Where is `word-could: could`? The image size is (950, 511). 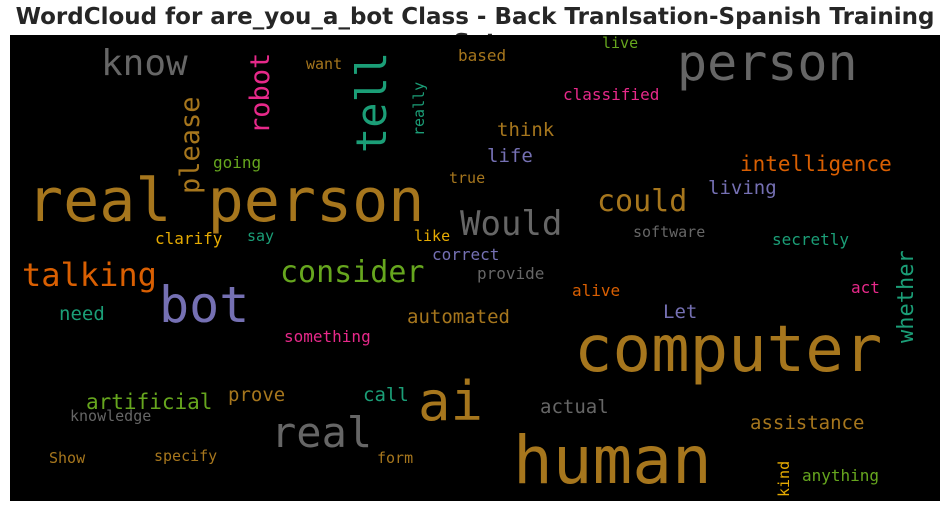 word-could: could is located at coordinates (642, 201).